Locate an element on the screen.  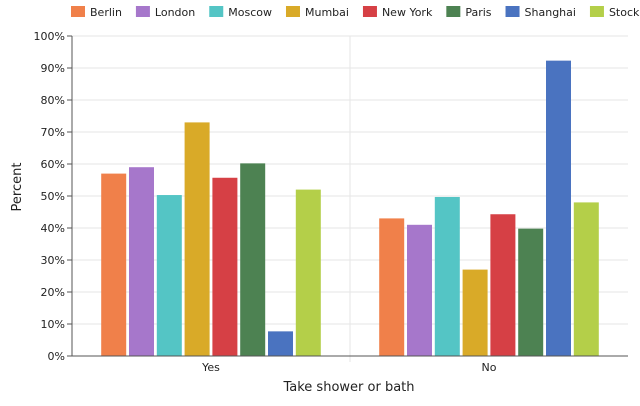
y-tick-label: 10% is located at coordinates (53, 324).